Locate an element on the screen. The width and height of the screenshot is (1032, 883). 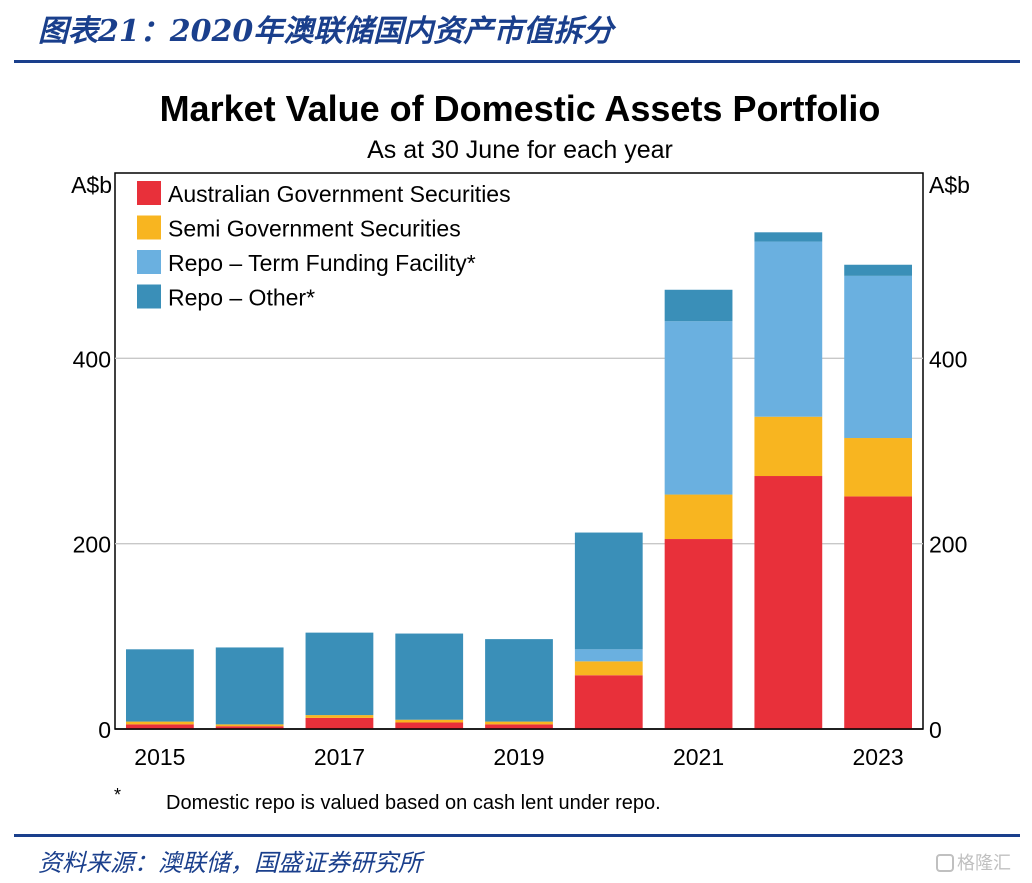
footnote-marker: * is located at coordinates (117, 795).